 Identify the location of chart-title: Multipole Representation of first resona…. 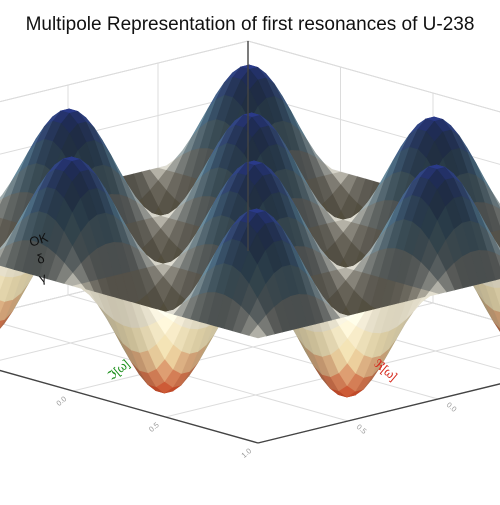
(250, 25).